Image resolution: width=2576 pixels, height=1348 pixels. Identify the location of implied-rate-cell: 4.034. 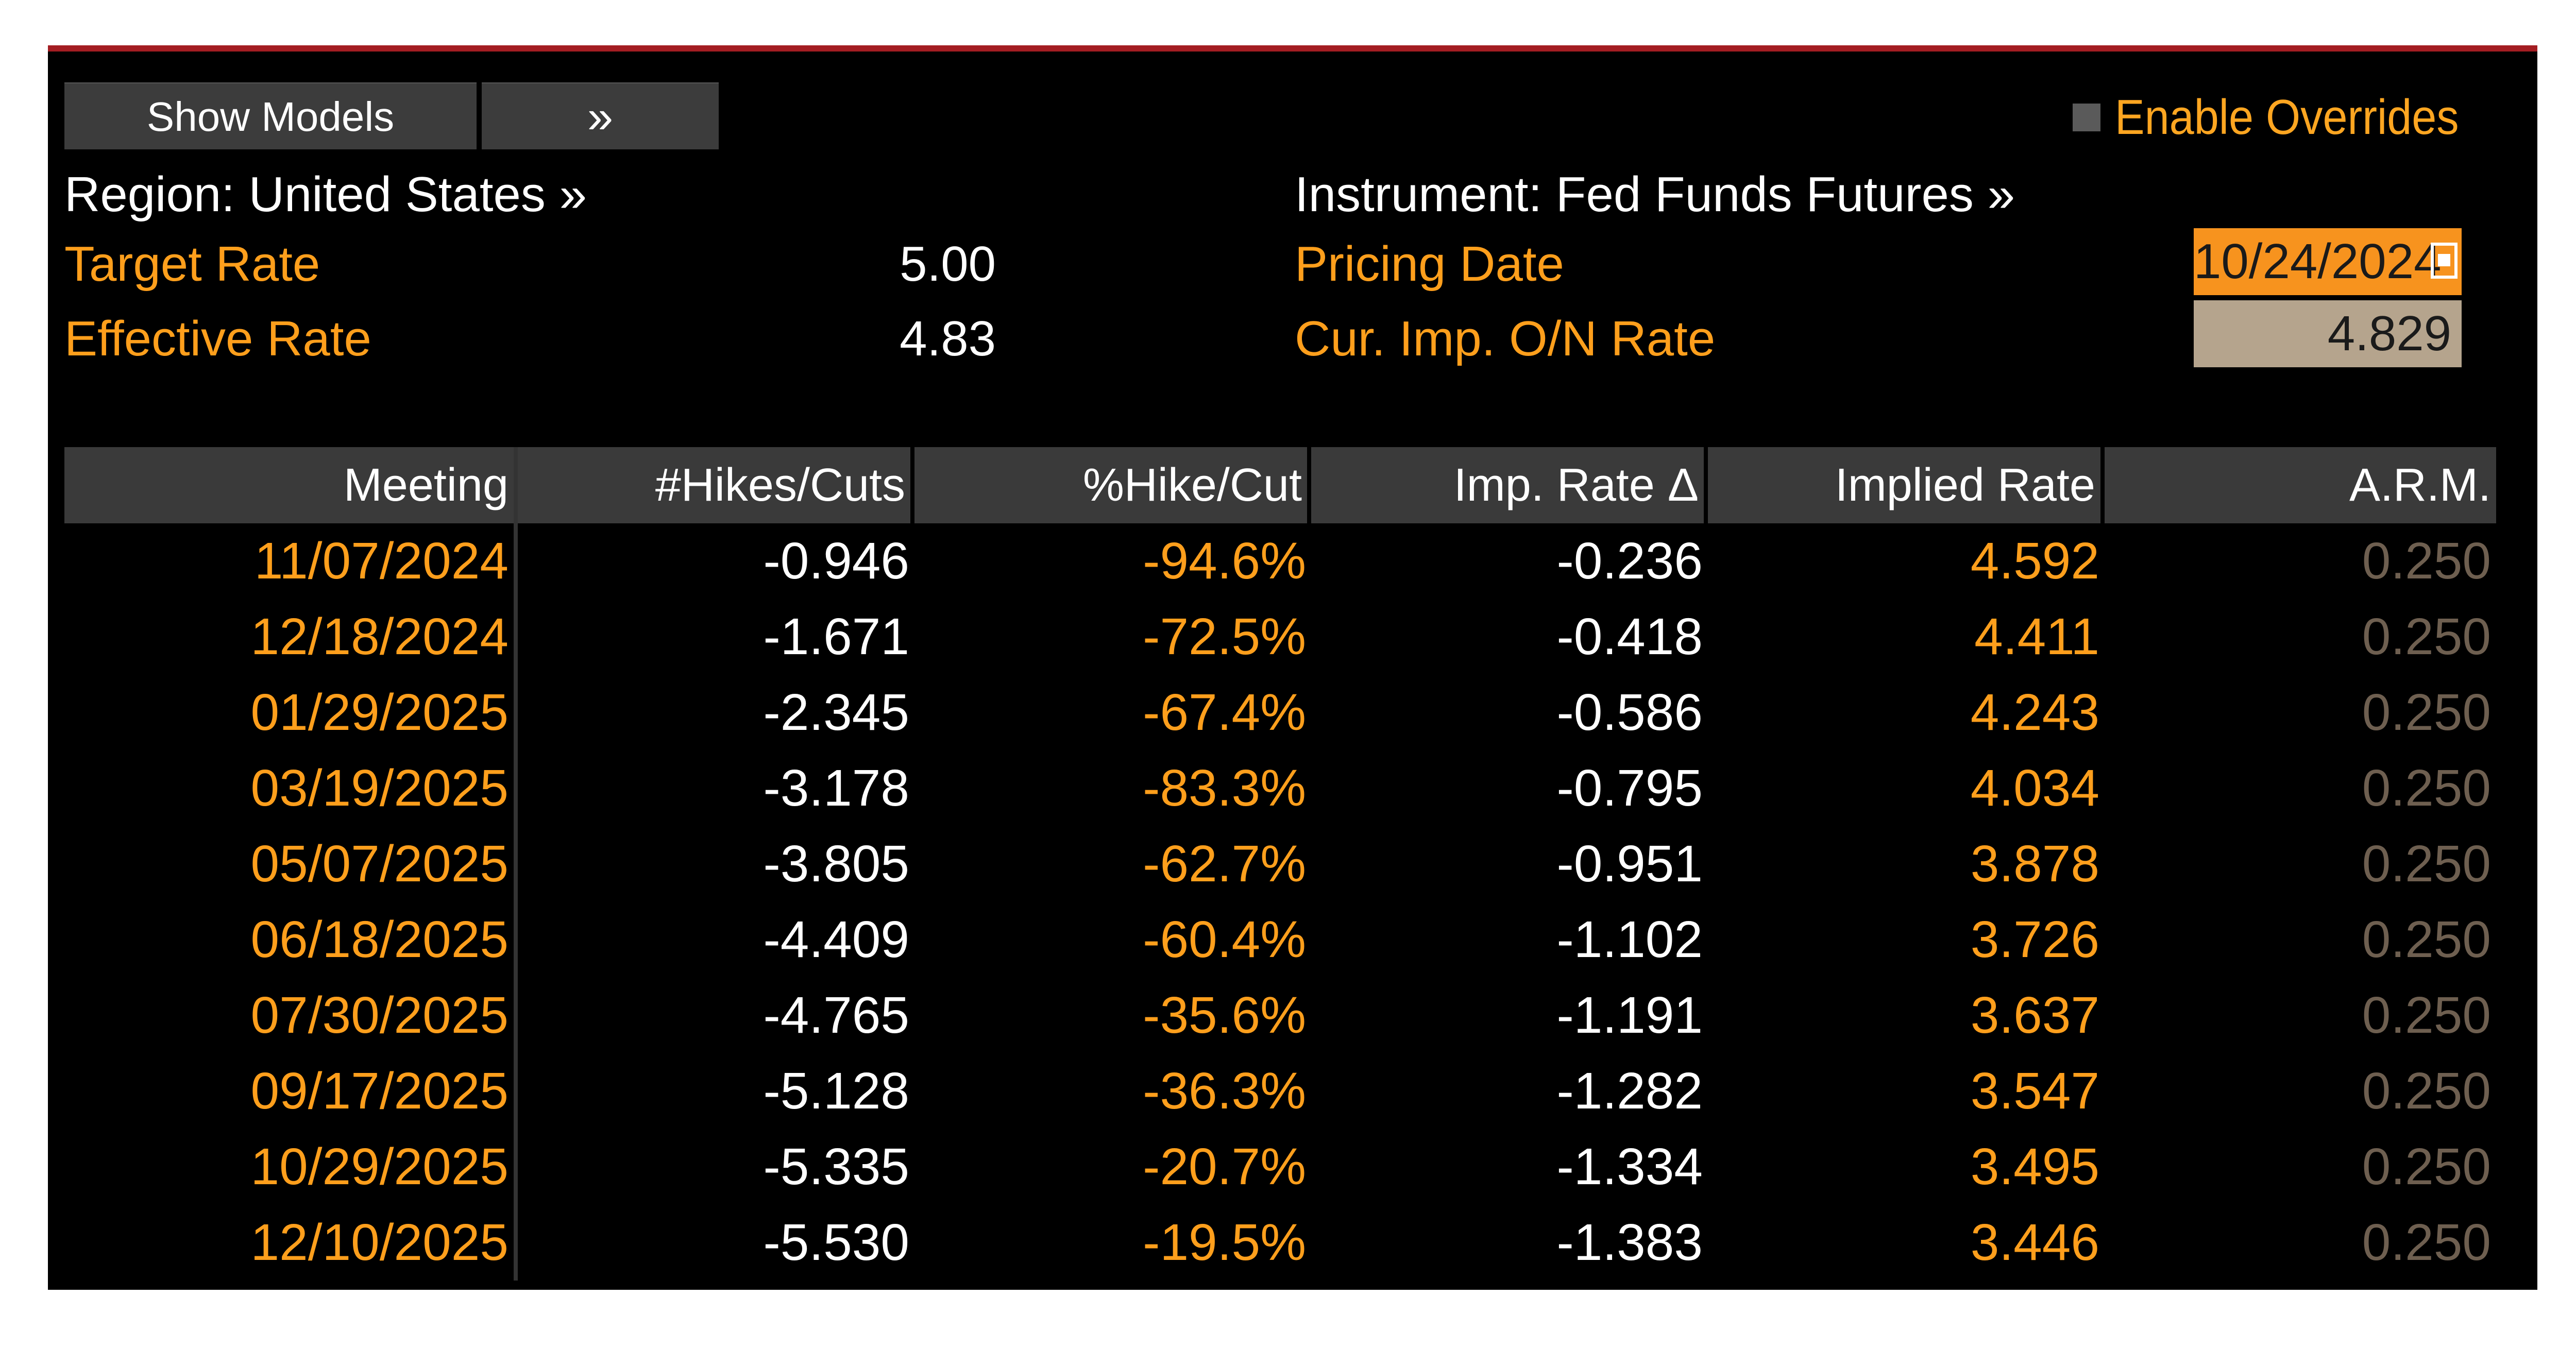
(2034, 788).